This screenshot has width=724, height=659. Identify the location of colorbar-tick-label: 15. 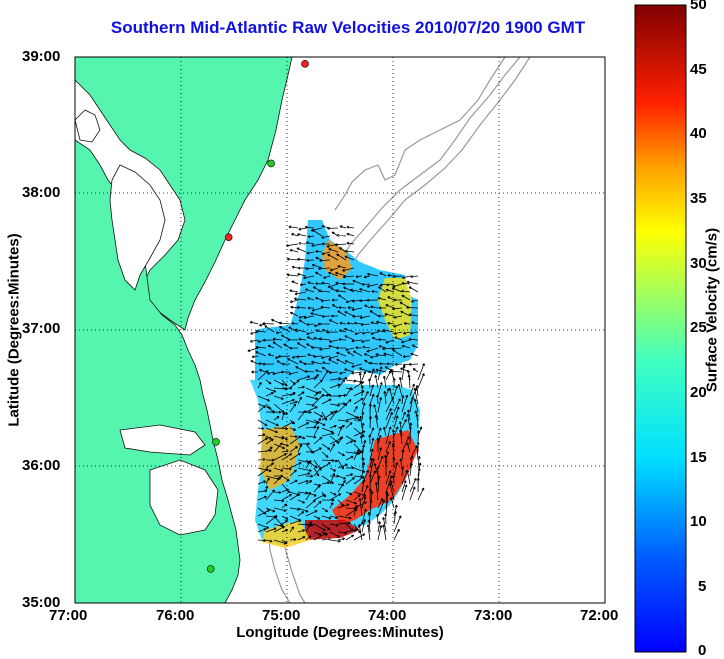
(698, 457).